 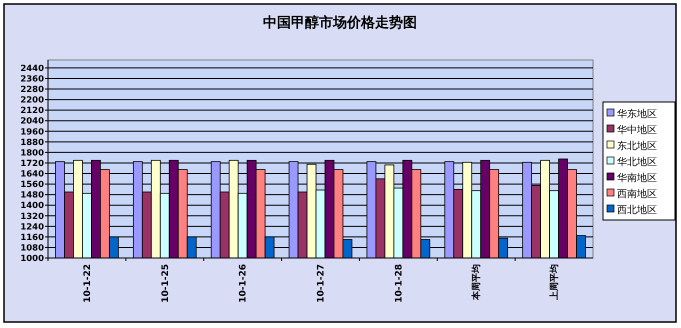 What do you see at coordinates (32, 90) in the screenshot?
I see `y-tick-label: 2280` at bounding box center [32, 90].